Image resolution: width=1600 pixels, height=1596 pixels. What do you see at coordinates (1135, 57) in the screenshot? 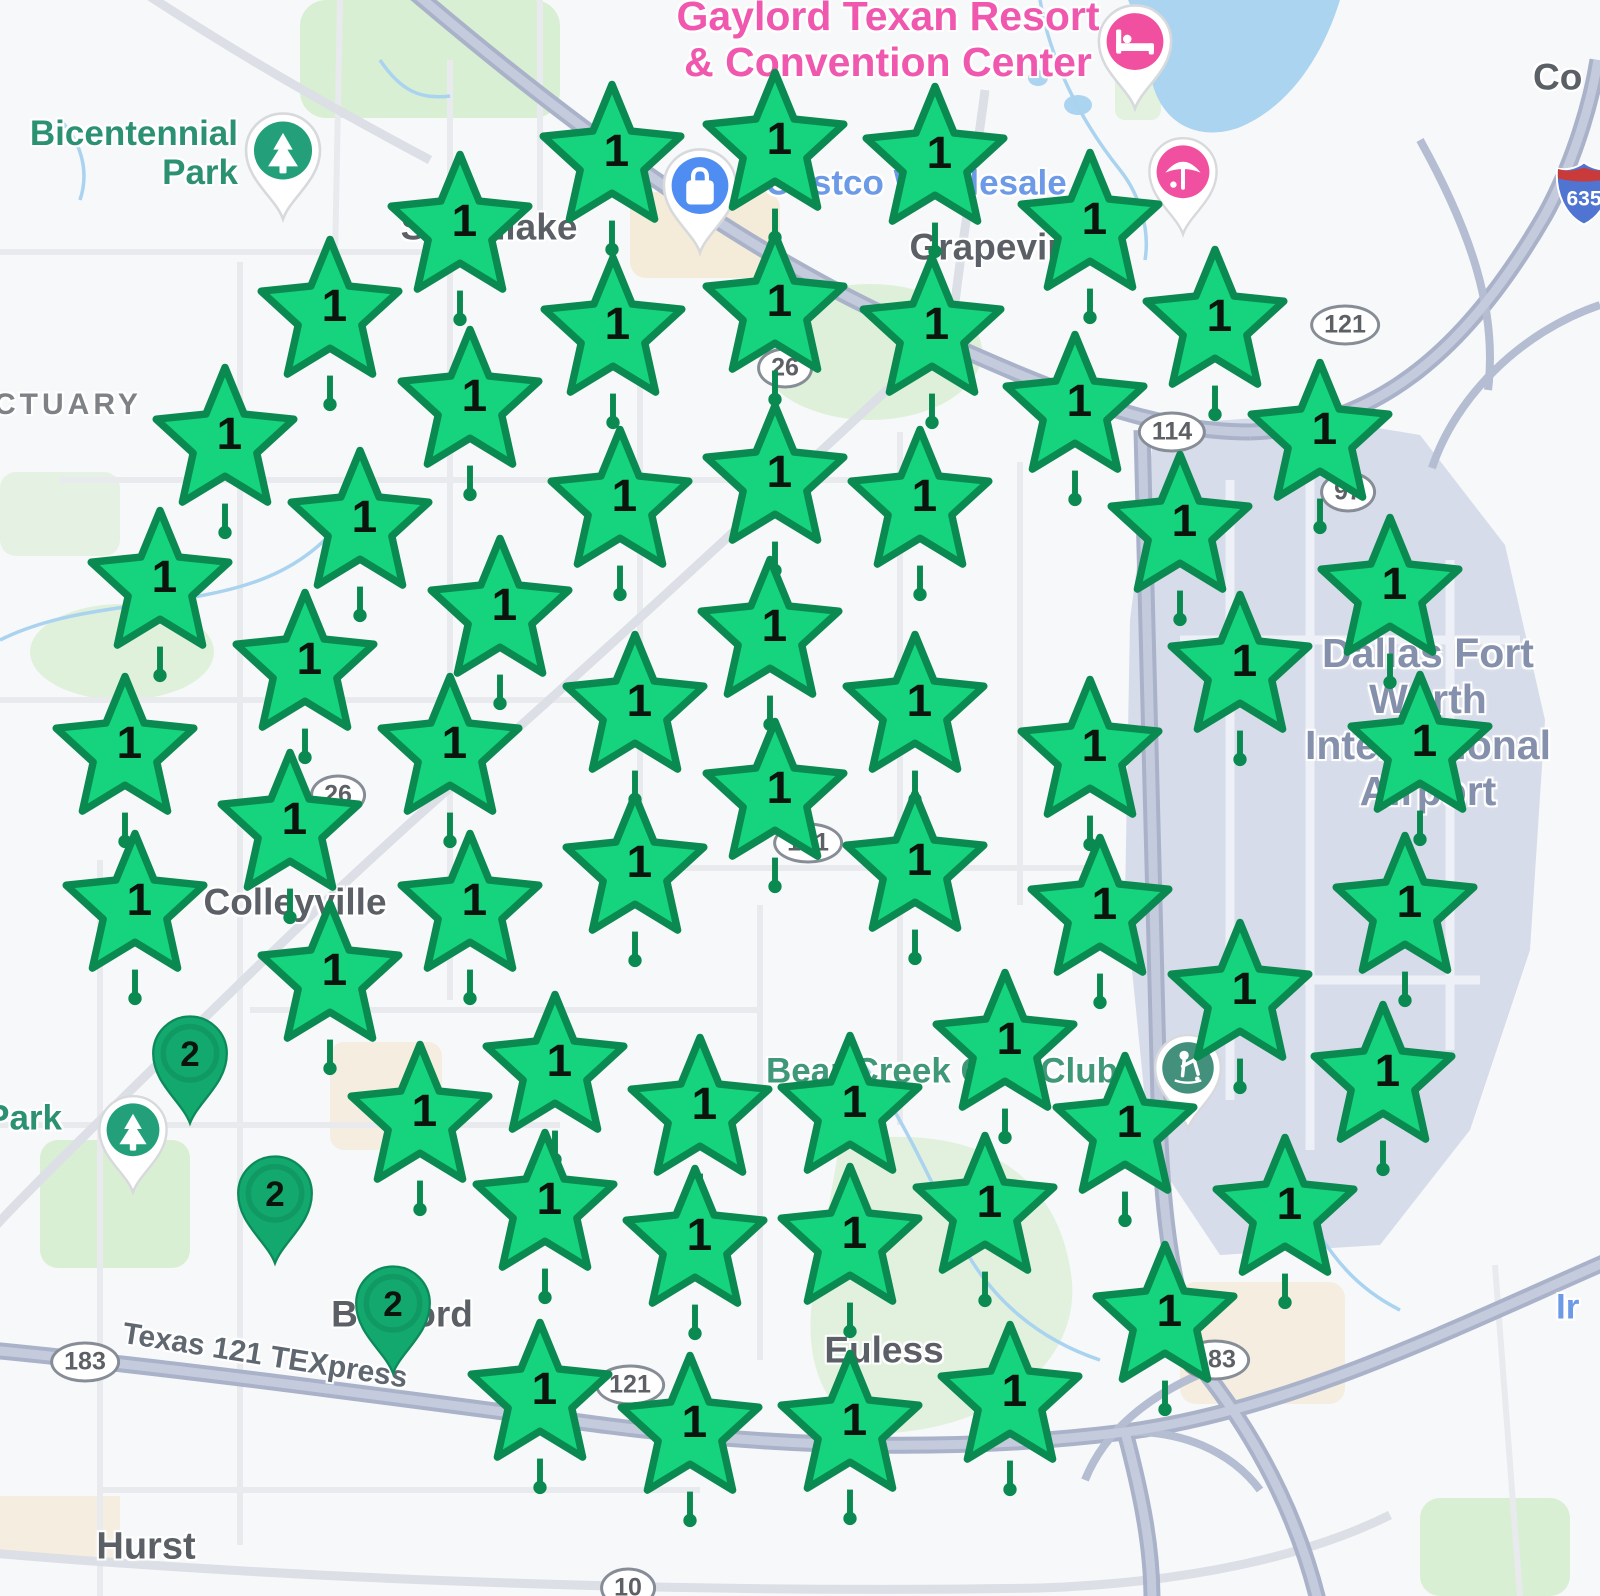
I see `hotel-pin` at bounding box center [1135, 57].